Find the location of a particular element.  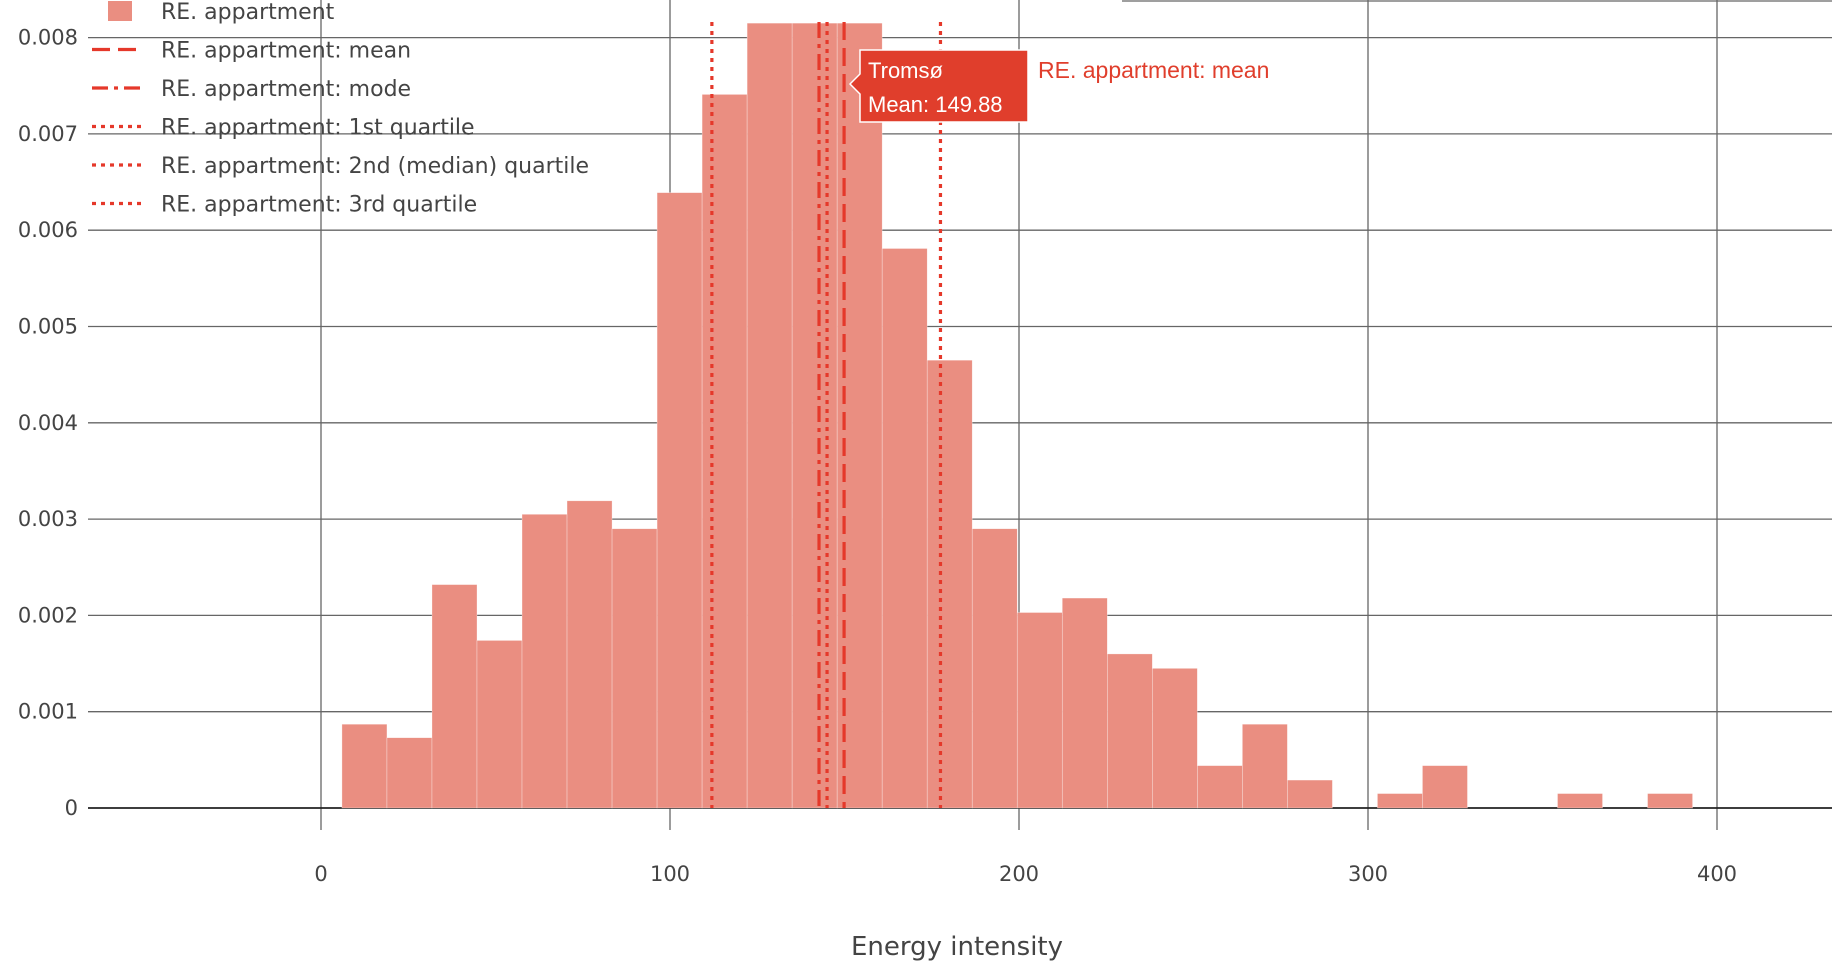

y-tick-label: 0 is located at coordinates (71, 808).